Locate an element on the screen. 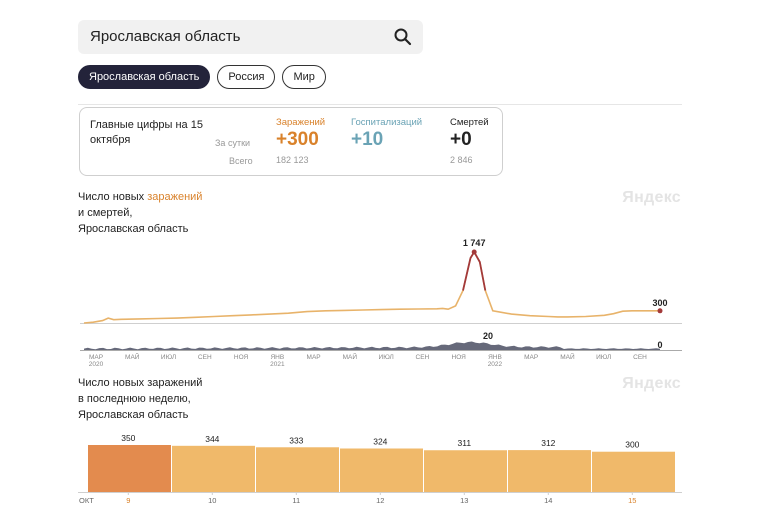 Image resolution: width=767 pixels, height=511 pixels. chart2-x-tick: 9 is located at coordinates (128, 500).